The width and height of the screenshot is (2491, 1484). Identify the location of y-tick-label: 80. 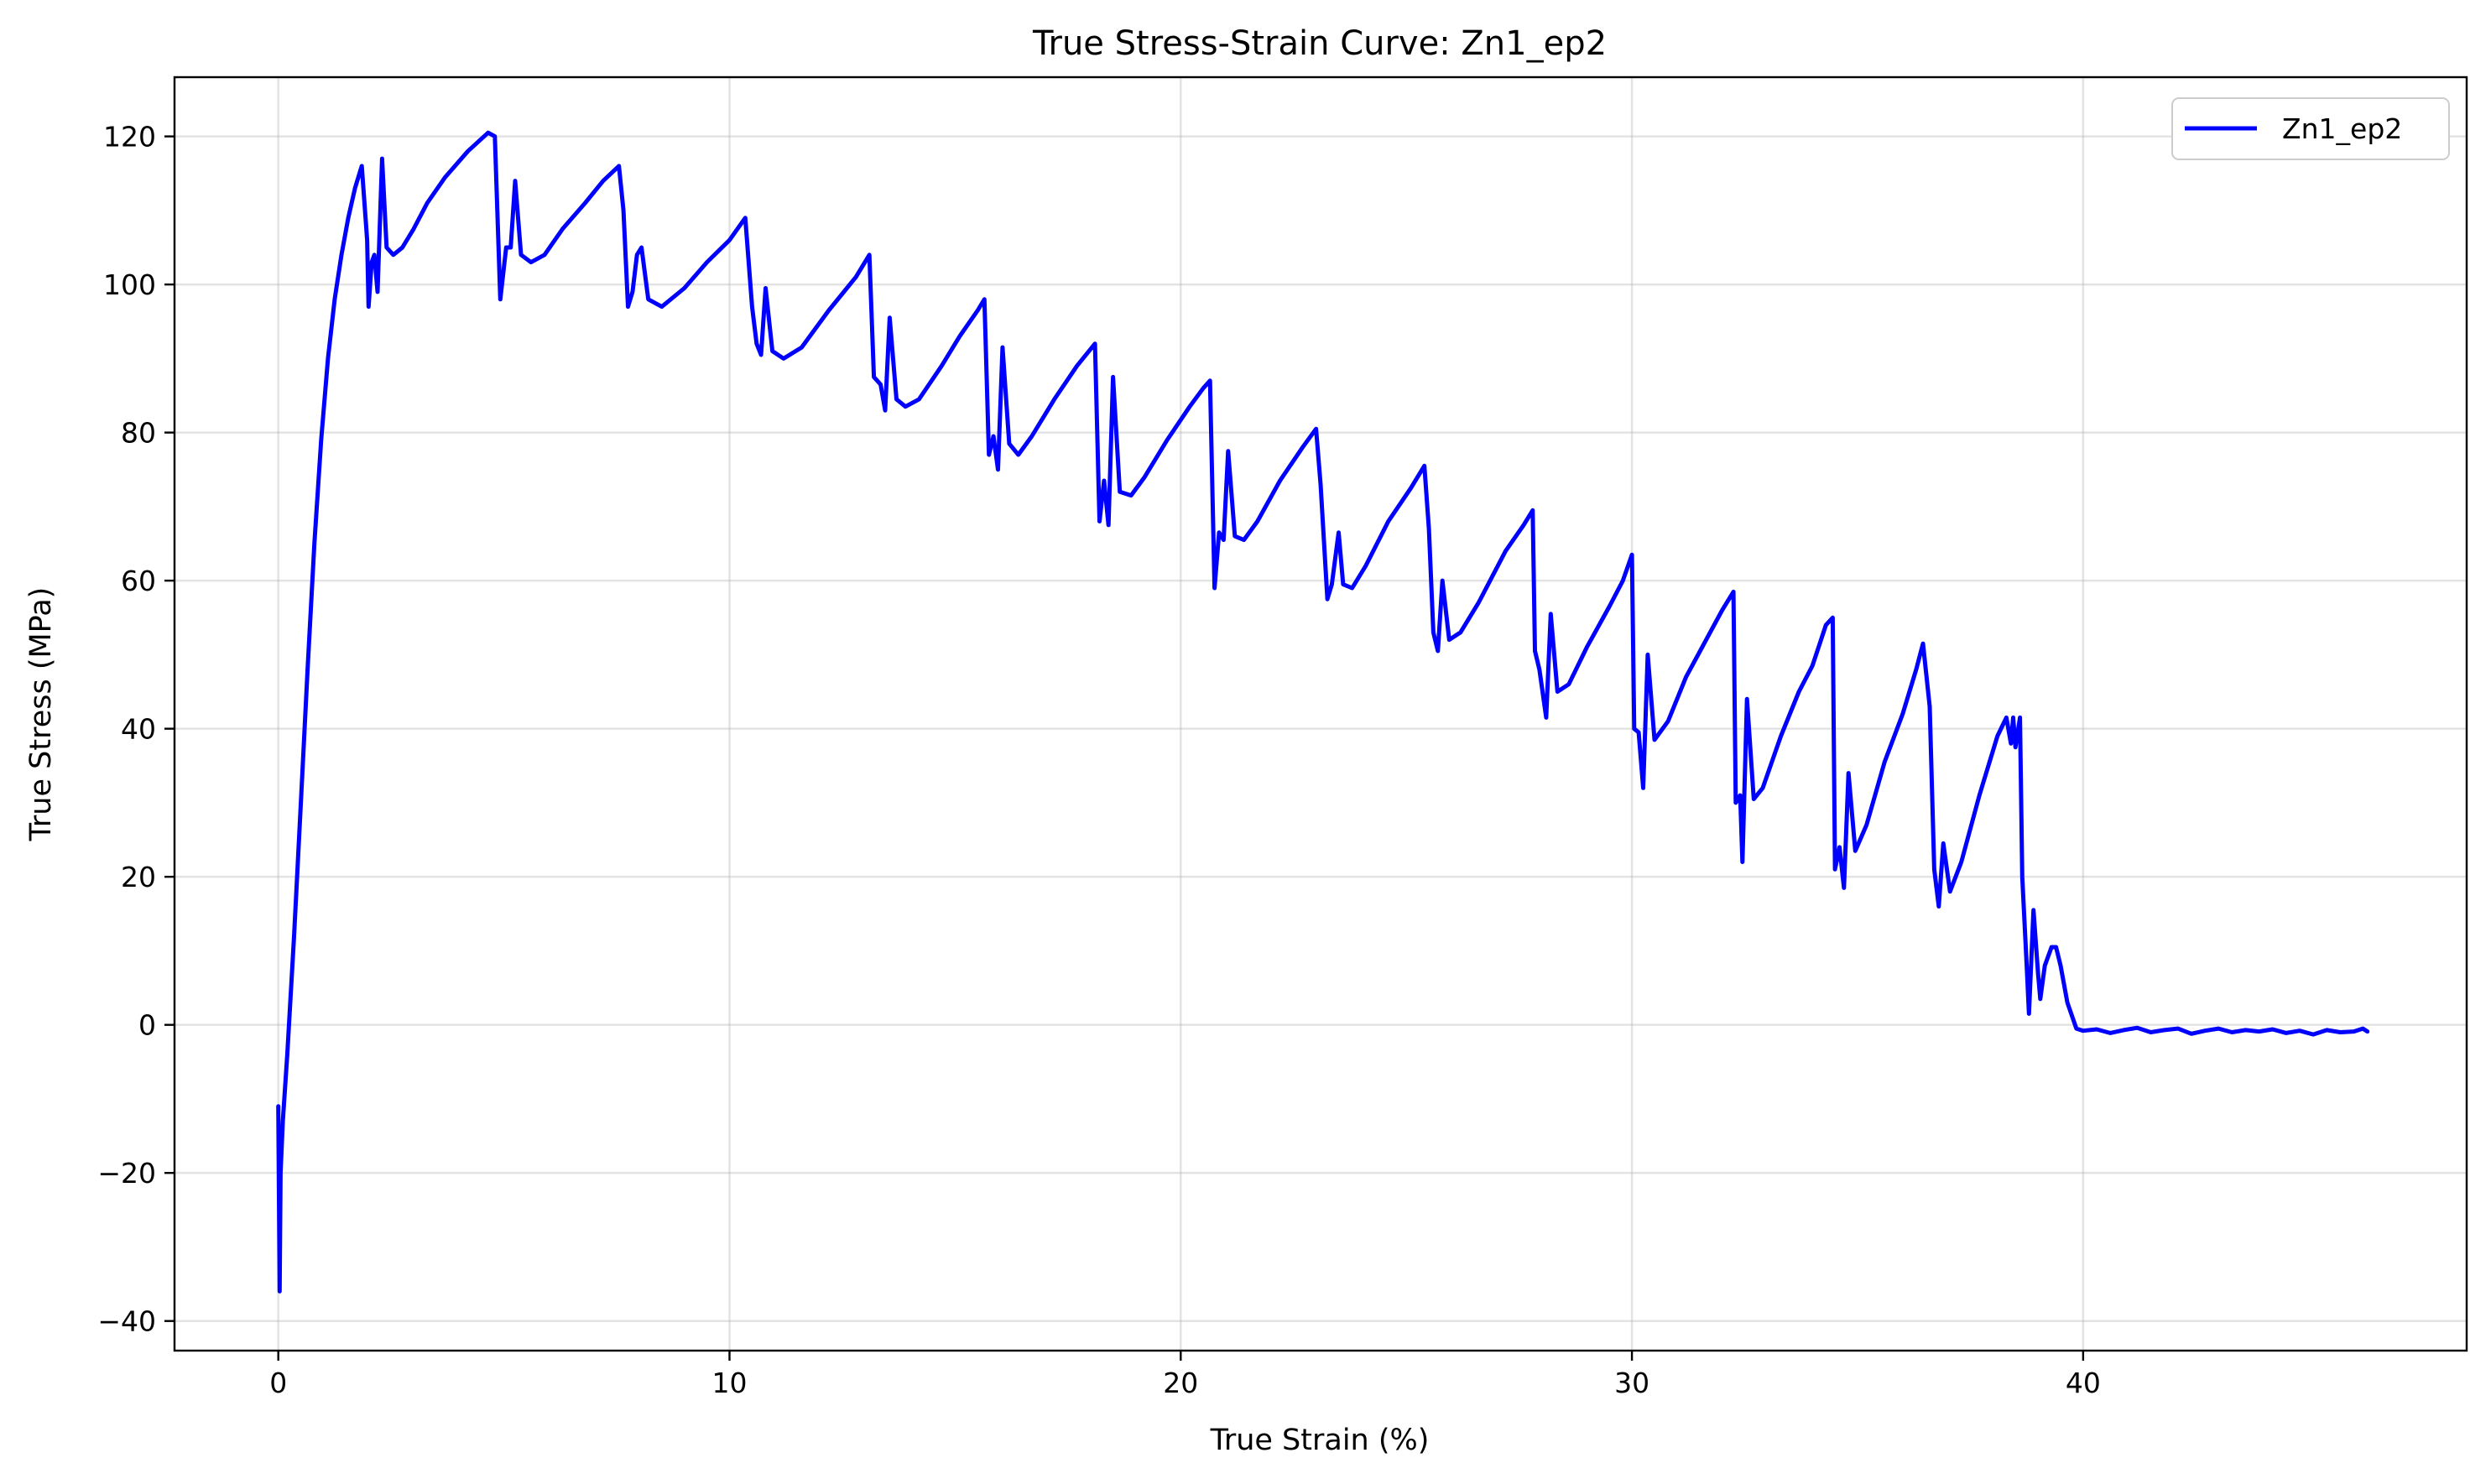
(139, 433).